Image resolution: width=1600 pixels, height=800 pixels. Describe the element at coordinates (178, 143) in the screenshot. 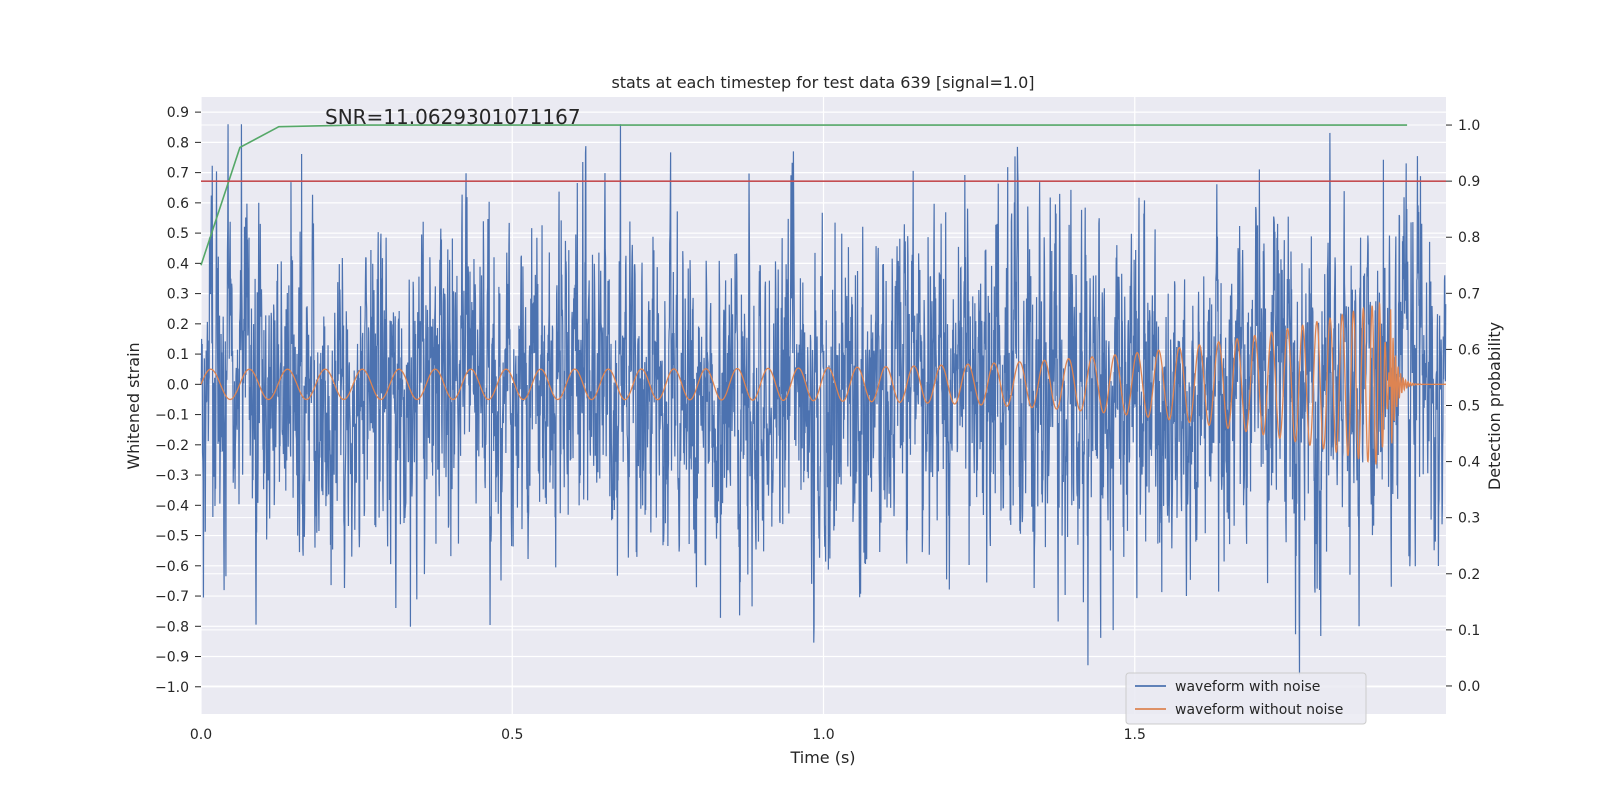

I see `y-tick-label: 0.8` at that location.